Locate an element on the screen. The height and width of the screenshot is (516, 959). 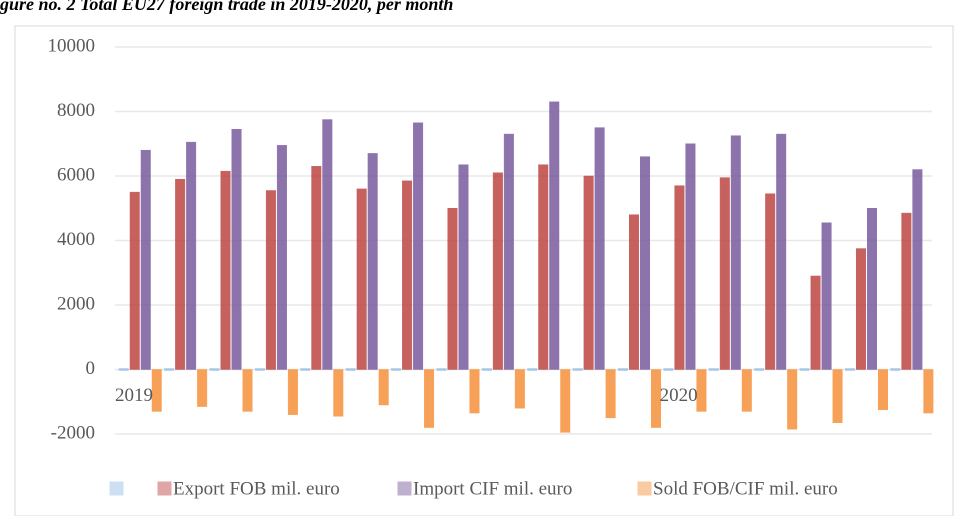
y-tick-label: 0 is located at coordinates (91, 368).